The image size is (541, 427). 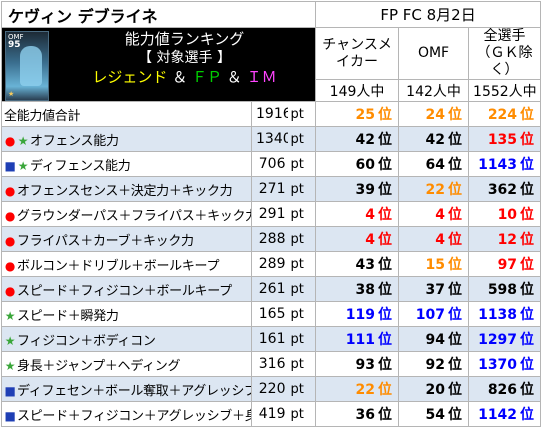 I want to click on rank-omf: 94 位, so click(x=434, y=339).